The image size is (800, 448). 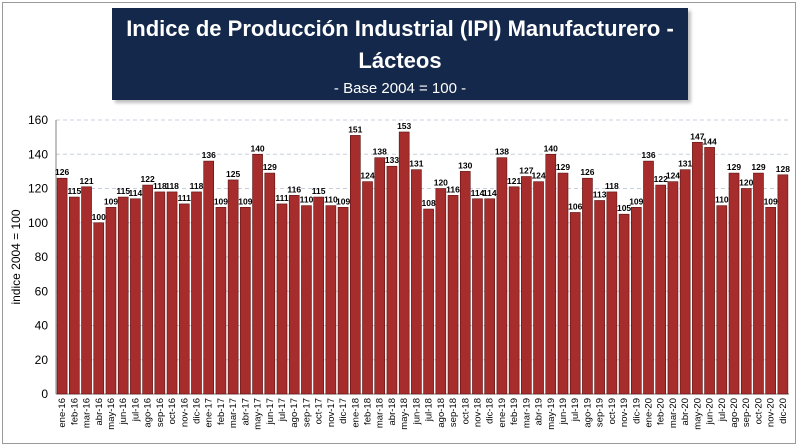 I want to click on y-tick-label: 60, so click(x=42, y=291).